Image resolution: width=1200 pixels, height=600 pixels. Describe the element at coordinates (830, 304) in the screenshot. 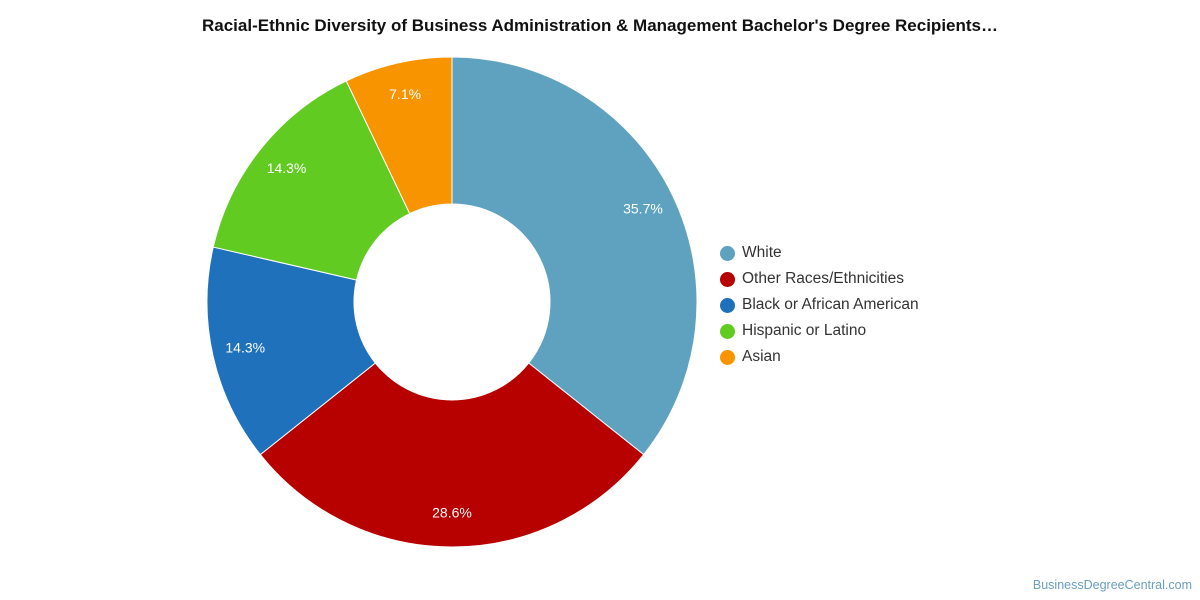

I see `legend-label: Black or African American` at that location.